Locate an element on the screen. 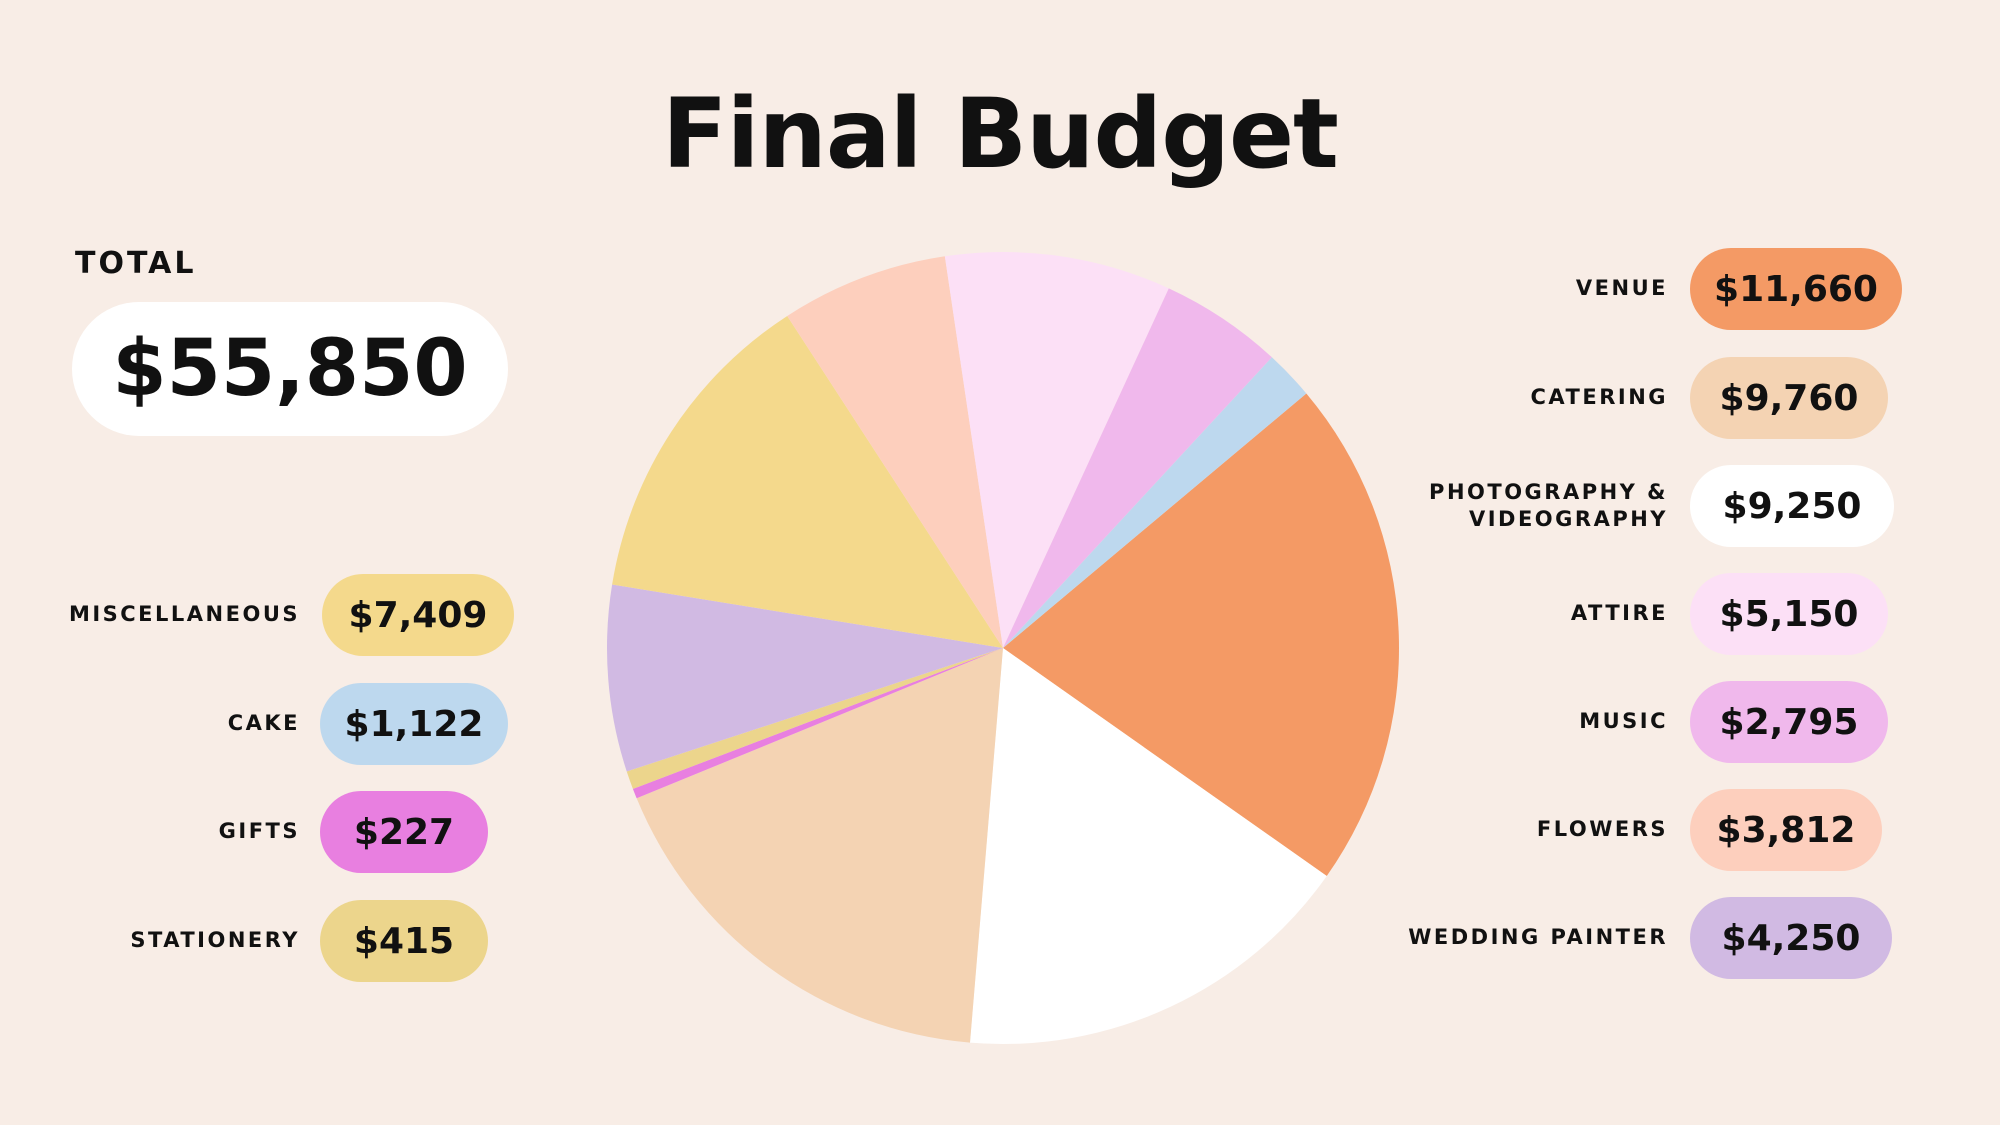 This screenshot has height=1125, width=2000. pie-slice-gifts is located at coordinates (817, 723).